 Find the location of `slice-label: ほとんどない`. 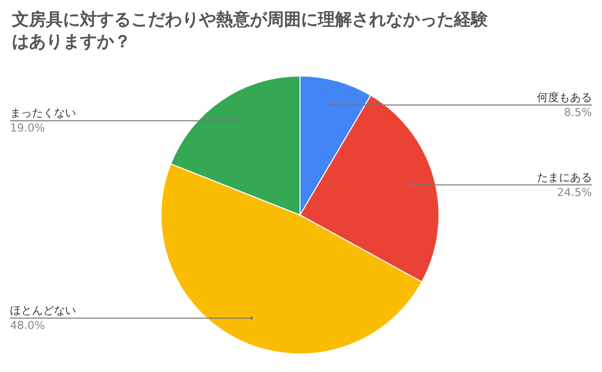

slice-label: ほとんどない is located at coordinates (43, 311).